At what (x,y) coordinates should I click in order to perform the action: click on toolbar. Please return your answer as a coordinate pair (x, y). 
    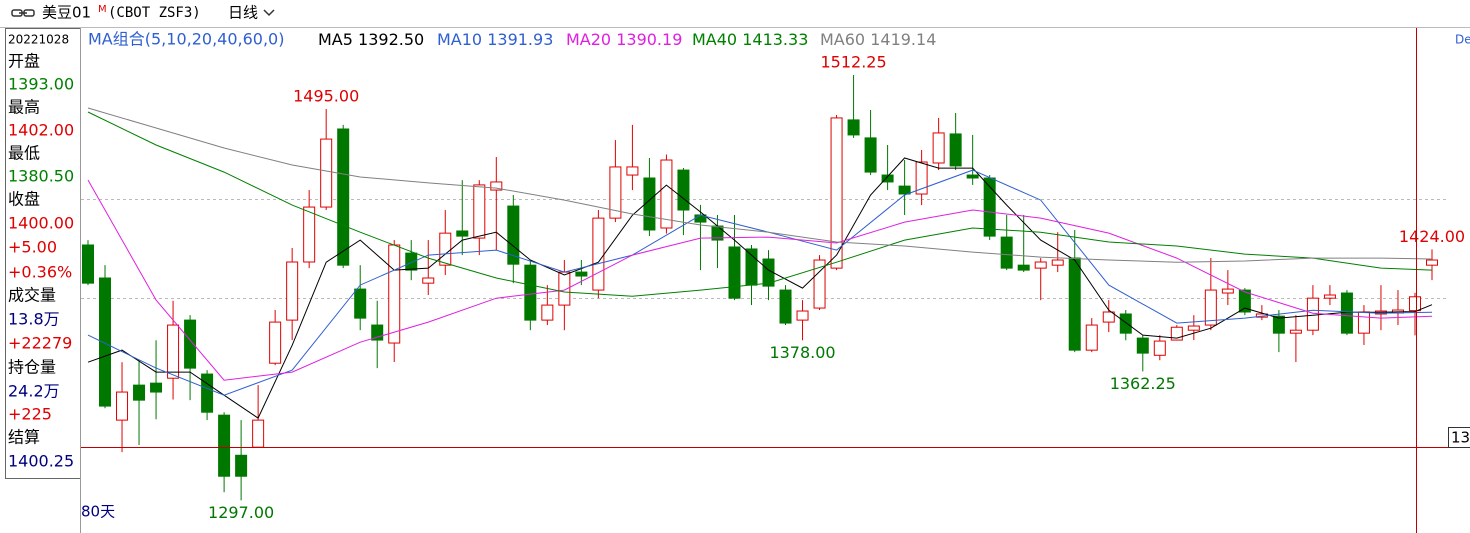
    Looking at the image, I should click on (735, 13).